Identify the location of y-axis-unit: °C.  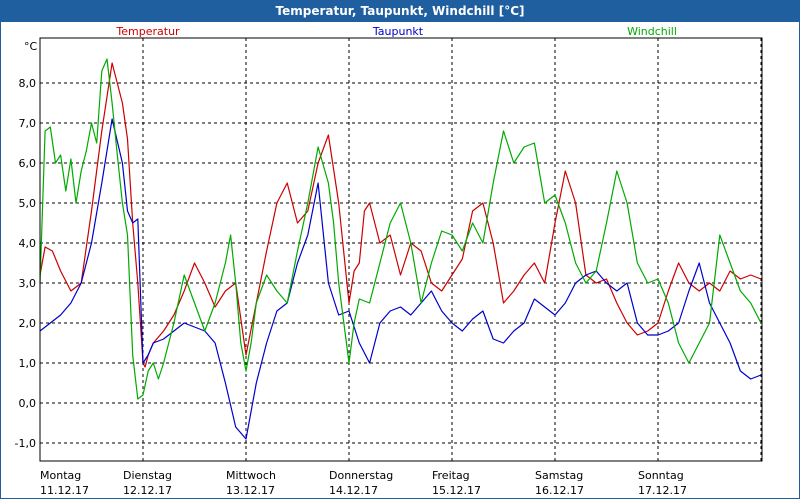
(31, 46).